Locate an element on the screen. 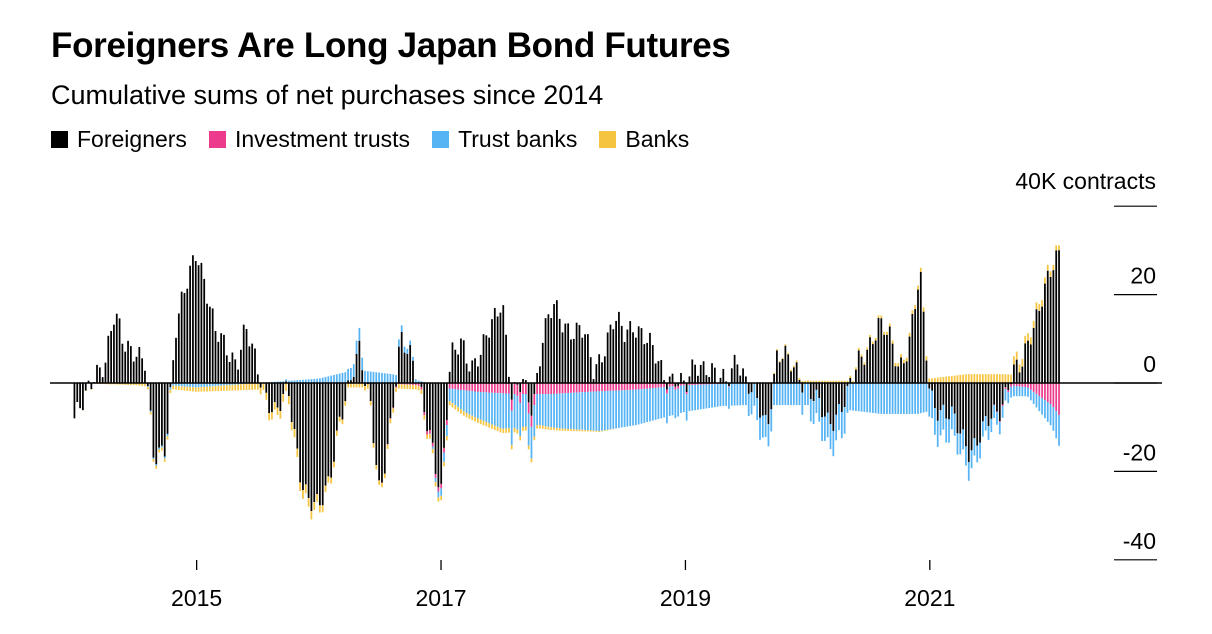 This screenshot has width=1212, height=634. y-tick-label: 20 is located at coordinates (1143, 276).